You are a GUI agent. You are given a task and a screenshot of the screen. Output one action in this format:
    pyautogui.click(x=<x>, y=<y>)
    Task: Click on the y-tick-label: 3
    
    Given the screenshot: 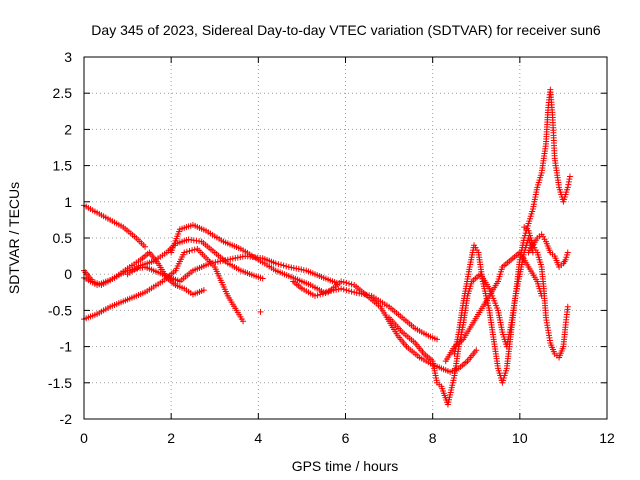 What is the action you would take?
    pyautogui.click(x=68, y=57)
    